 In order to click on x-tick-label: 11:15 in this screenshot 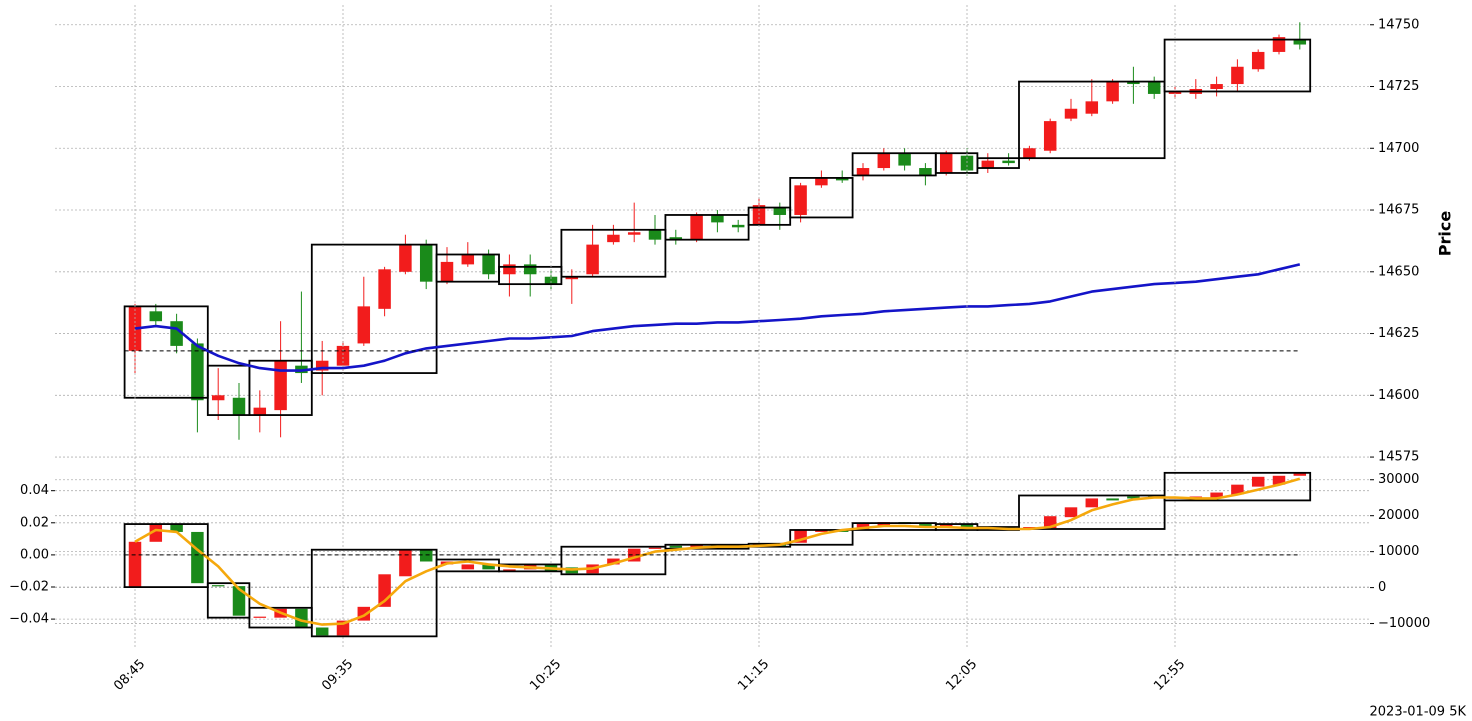, I will do `click(753, 675)`.